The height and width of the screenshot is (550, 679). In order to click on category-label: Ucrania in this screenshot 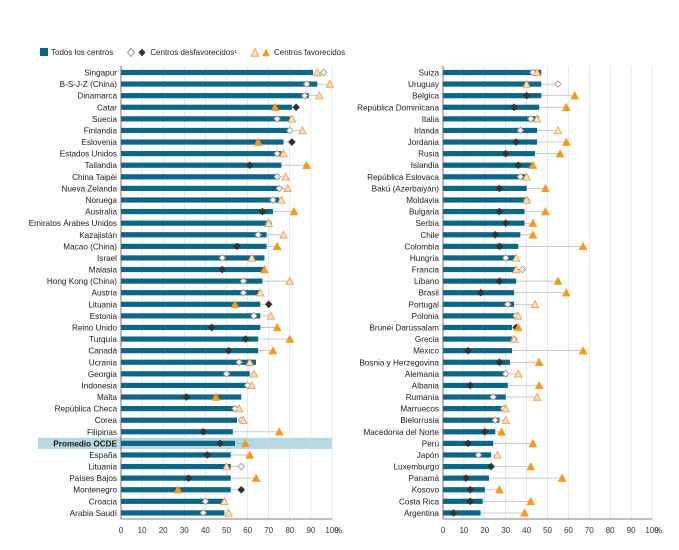, I will do `click(103, 362)`.